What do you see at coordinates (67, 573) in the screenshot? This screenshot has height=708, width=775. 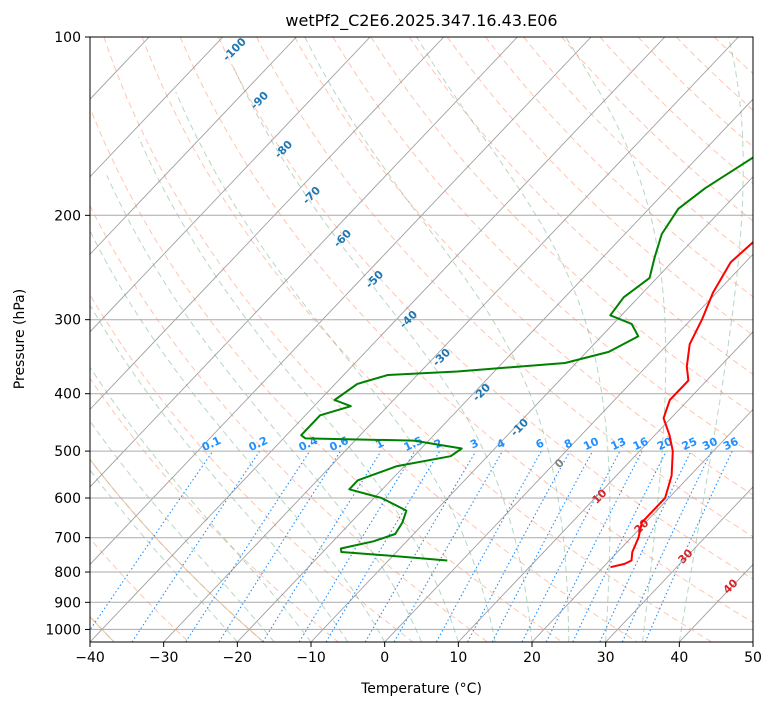 I see `y-tick-label: 800` at bounding box center [67, 573].